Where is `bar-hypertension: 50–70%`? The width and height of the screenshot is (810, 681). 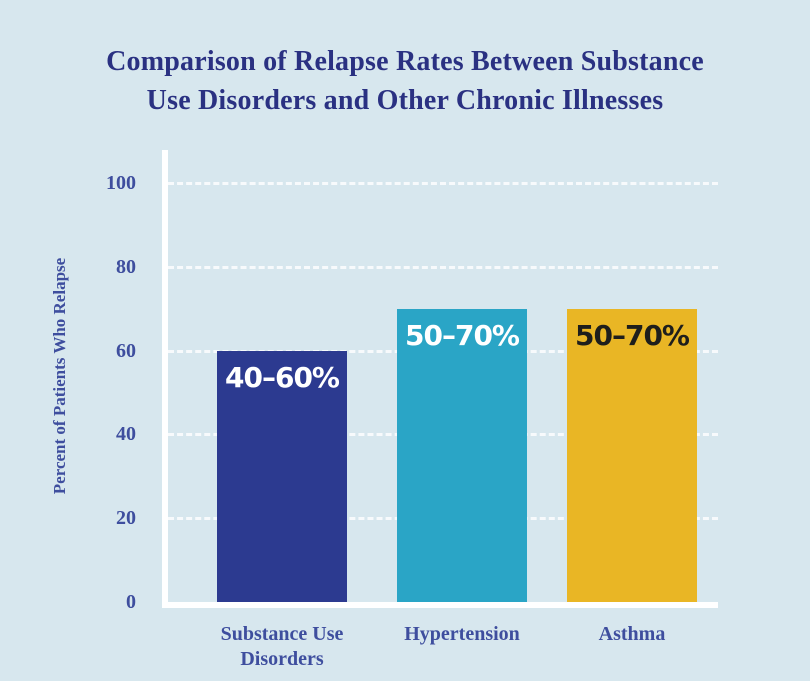 bar-hypertension: 50–70% is located at coordinates (462, 455).